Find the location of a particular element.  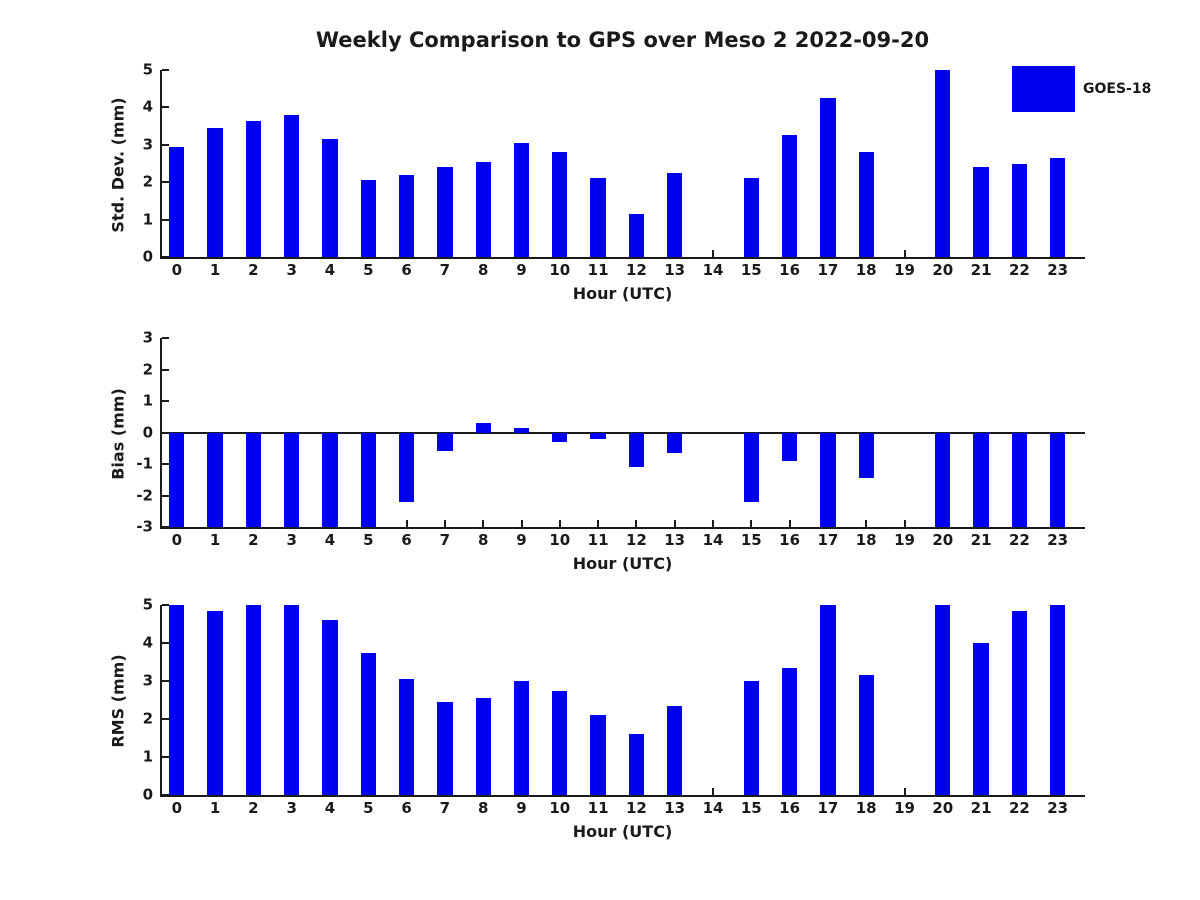

x-tick-label: 23 is located at coordinates (1058, 270).